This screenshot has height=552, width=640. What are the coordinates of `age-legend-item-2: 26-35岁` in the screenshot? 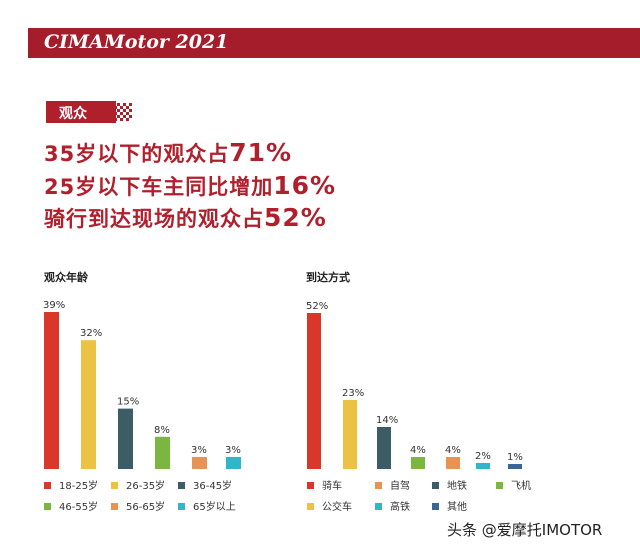 It's located at (138, 484).